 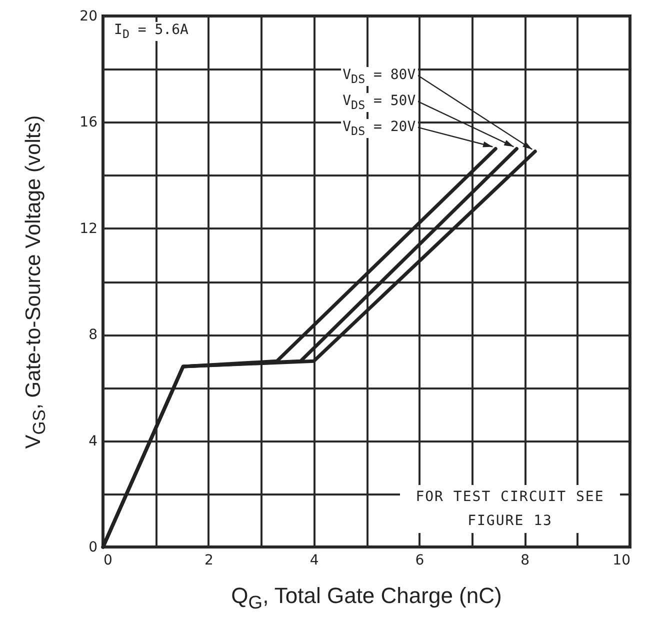 I want to click on x-tick-label: 2, so click(x=209, y=560).